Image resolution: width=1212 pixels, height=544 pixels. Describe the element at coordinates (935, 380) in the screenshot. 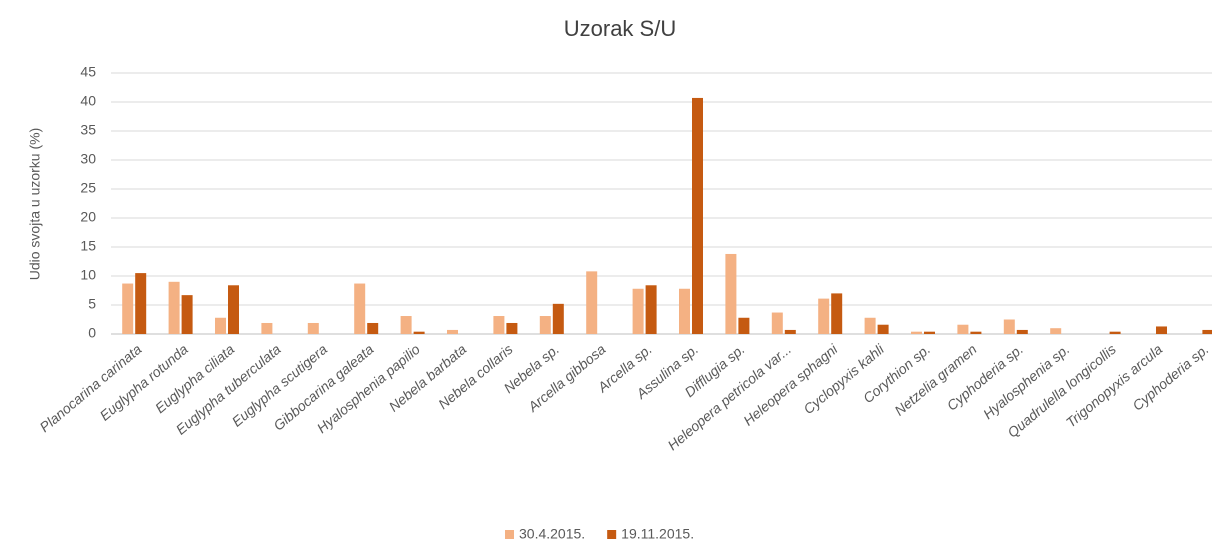

I see `x-tick-label: Netzelia gramen` at that location.